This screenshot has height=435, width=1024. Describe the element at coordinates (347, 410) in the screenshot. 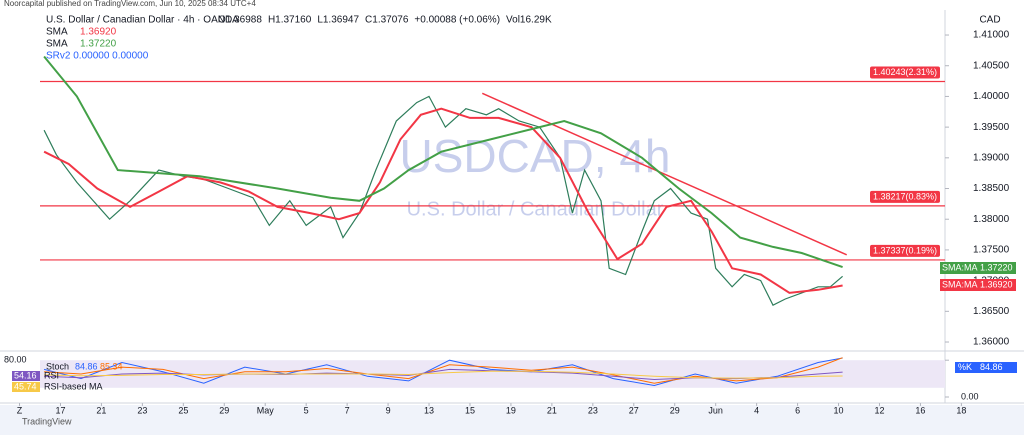

I see `x-tick-label: 7` at that location.